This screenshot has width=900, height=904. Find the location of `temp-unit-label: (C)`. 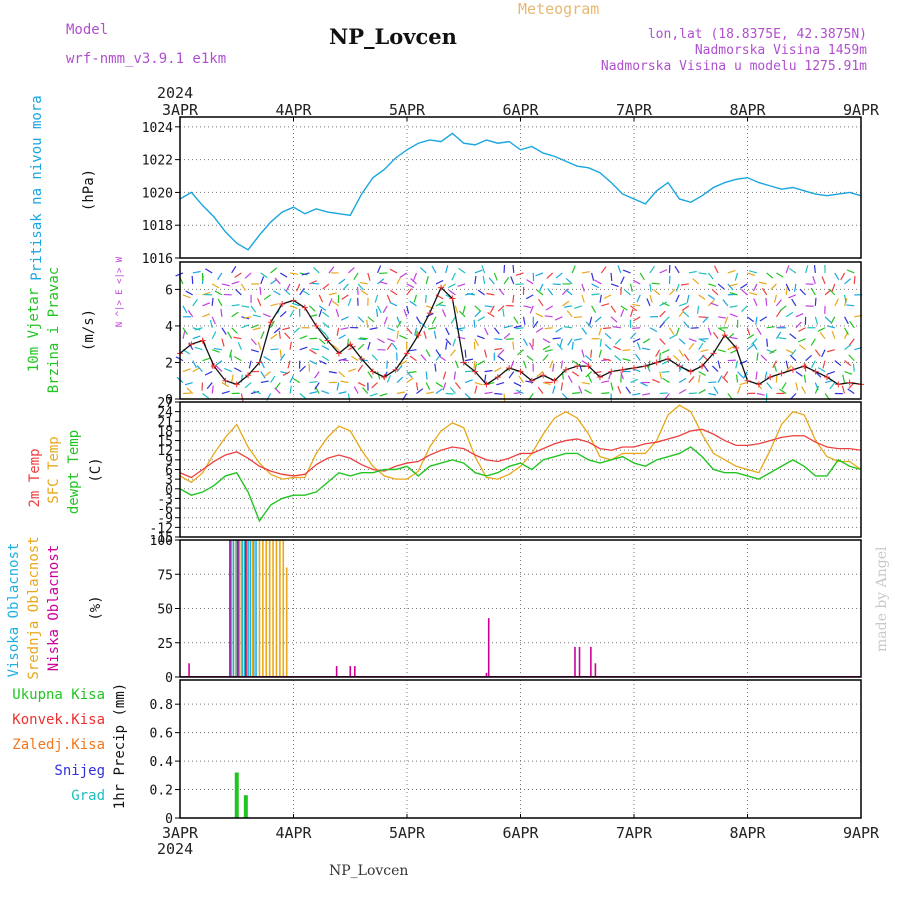

temp-unit-label: (C) is located at coordinates (96, 469).